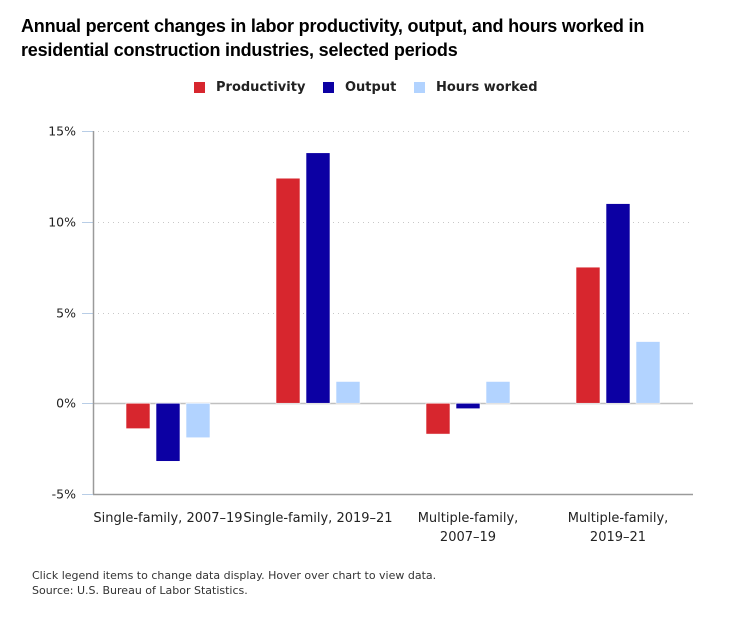 The width and height of the screenshot is (747, 627). I want to click on y-tick-label: 10%, so click(62, 222).